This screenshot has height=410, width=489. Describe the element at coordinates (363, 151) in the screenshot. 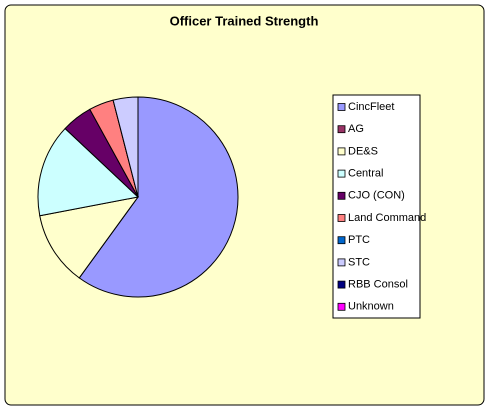

I see `legend-label: DE&S` at that location.